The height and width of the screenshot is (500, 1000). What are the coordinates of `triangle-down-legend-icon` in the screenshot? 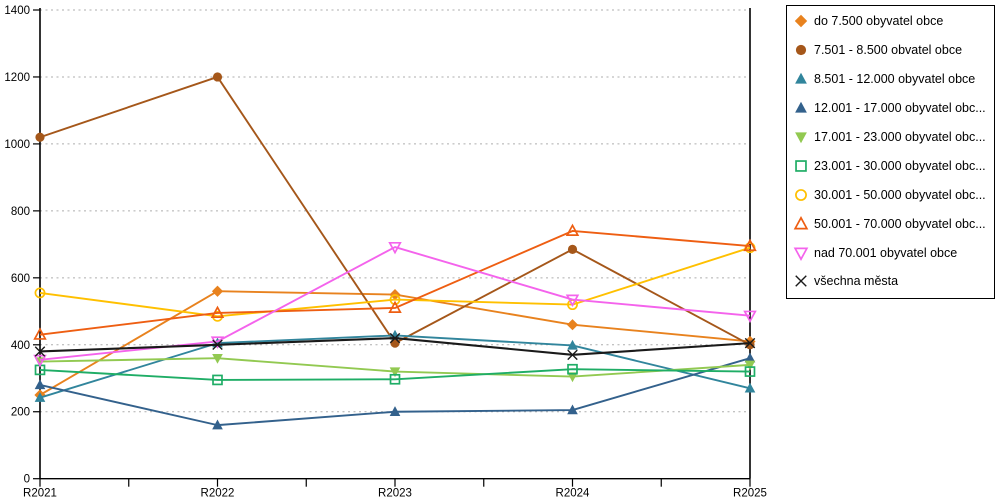 It's located at (801, 254).